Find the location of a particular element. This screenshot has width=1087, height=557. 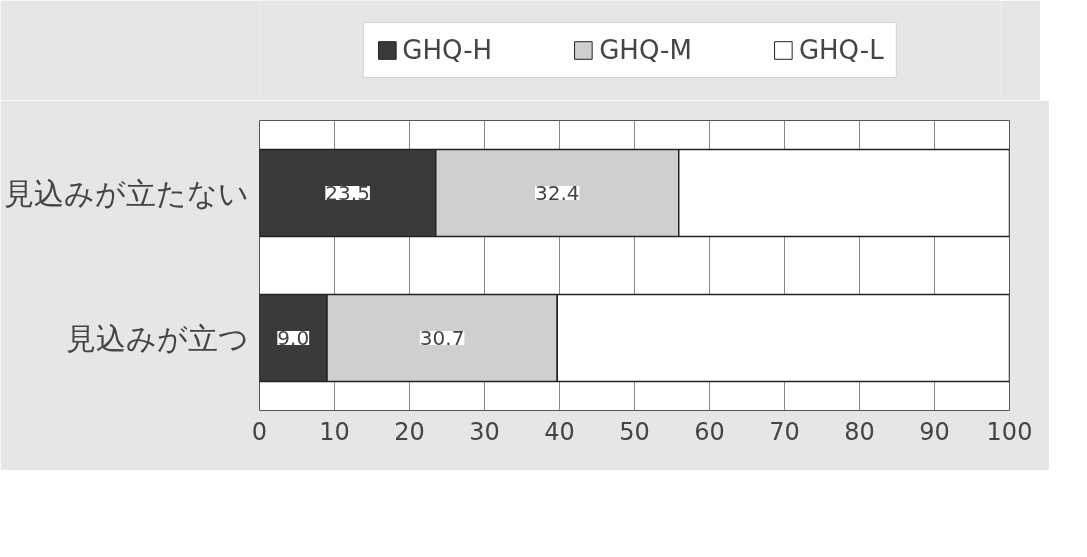

x-tick-label: 0 is located at coordinates (259, 431).